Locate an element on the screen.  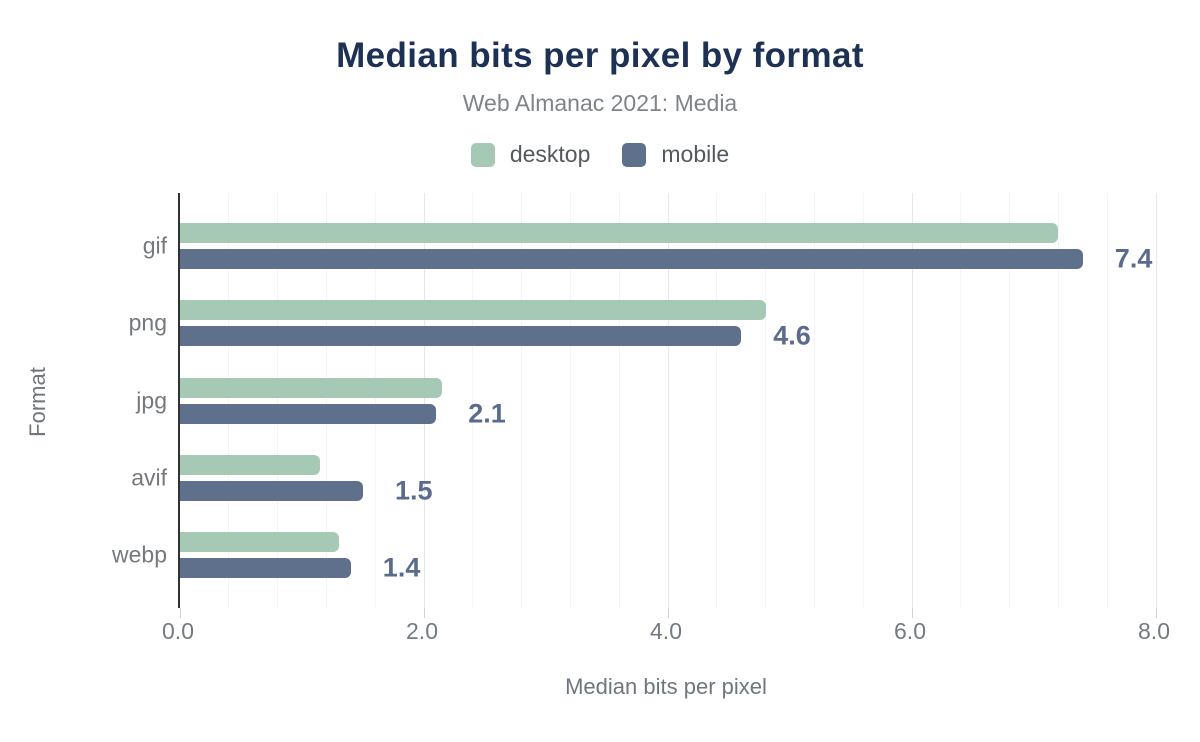
legend-swatch-desktop is located at coordinates (482, 154).